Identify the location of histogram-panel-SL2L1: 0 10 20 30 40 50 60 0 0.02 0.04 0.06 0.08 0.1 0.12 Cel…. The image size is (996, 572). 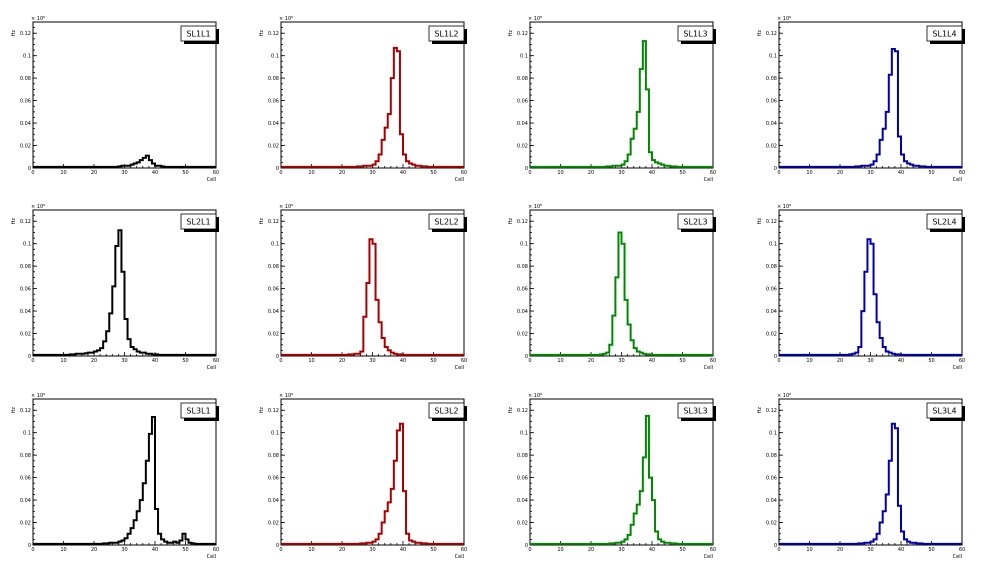
(115, 287).